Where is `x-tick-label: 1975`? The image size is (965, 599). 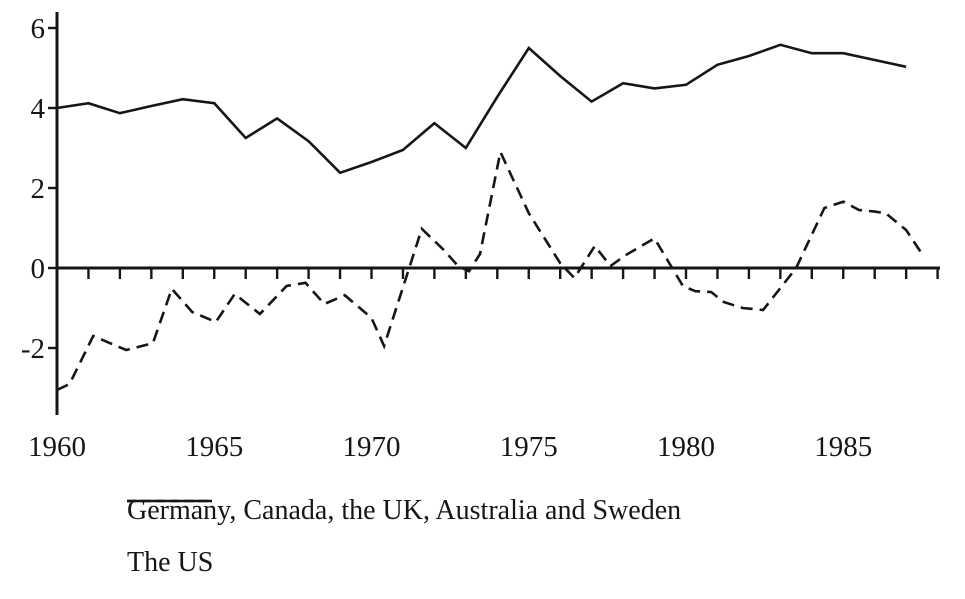
x-tick-label: 1975 is located at coordinates (529, 447).